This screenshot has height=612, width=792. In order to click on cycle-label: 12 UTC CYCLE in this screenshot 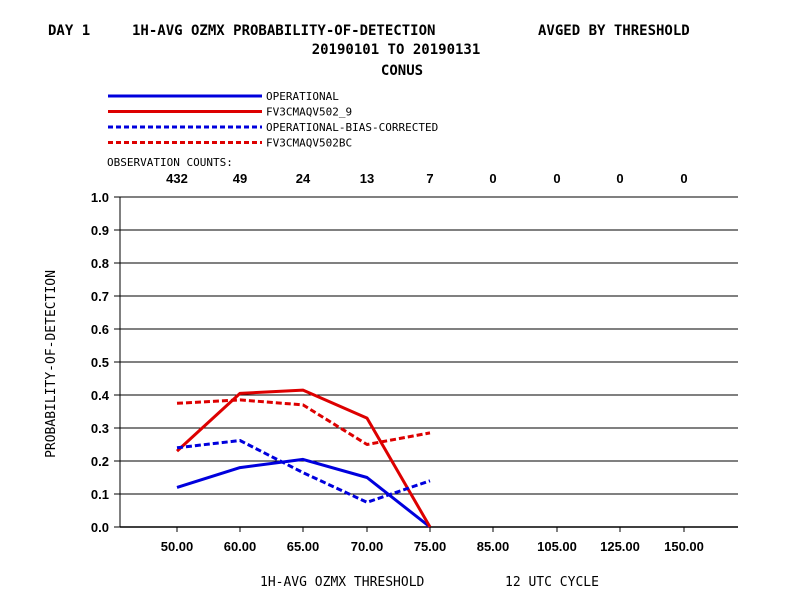, I will do `click(552, 582)`.